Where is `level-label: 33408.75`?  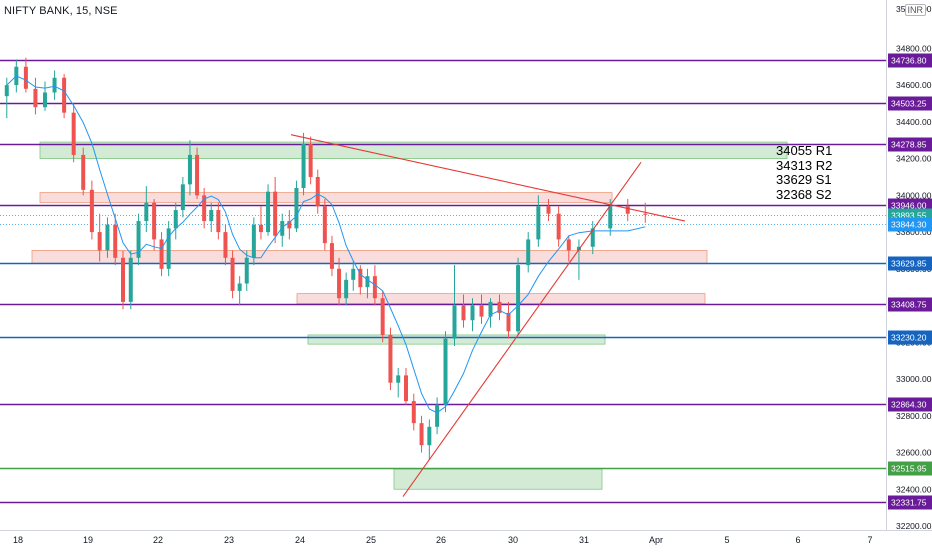 level-label: 33408.75 is located at coordinates (909, 305).